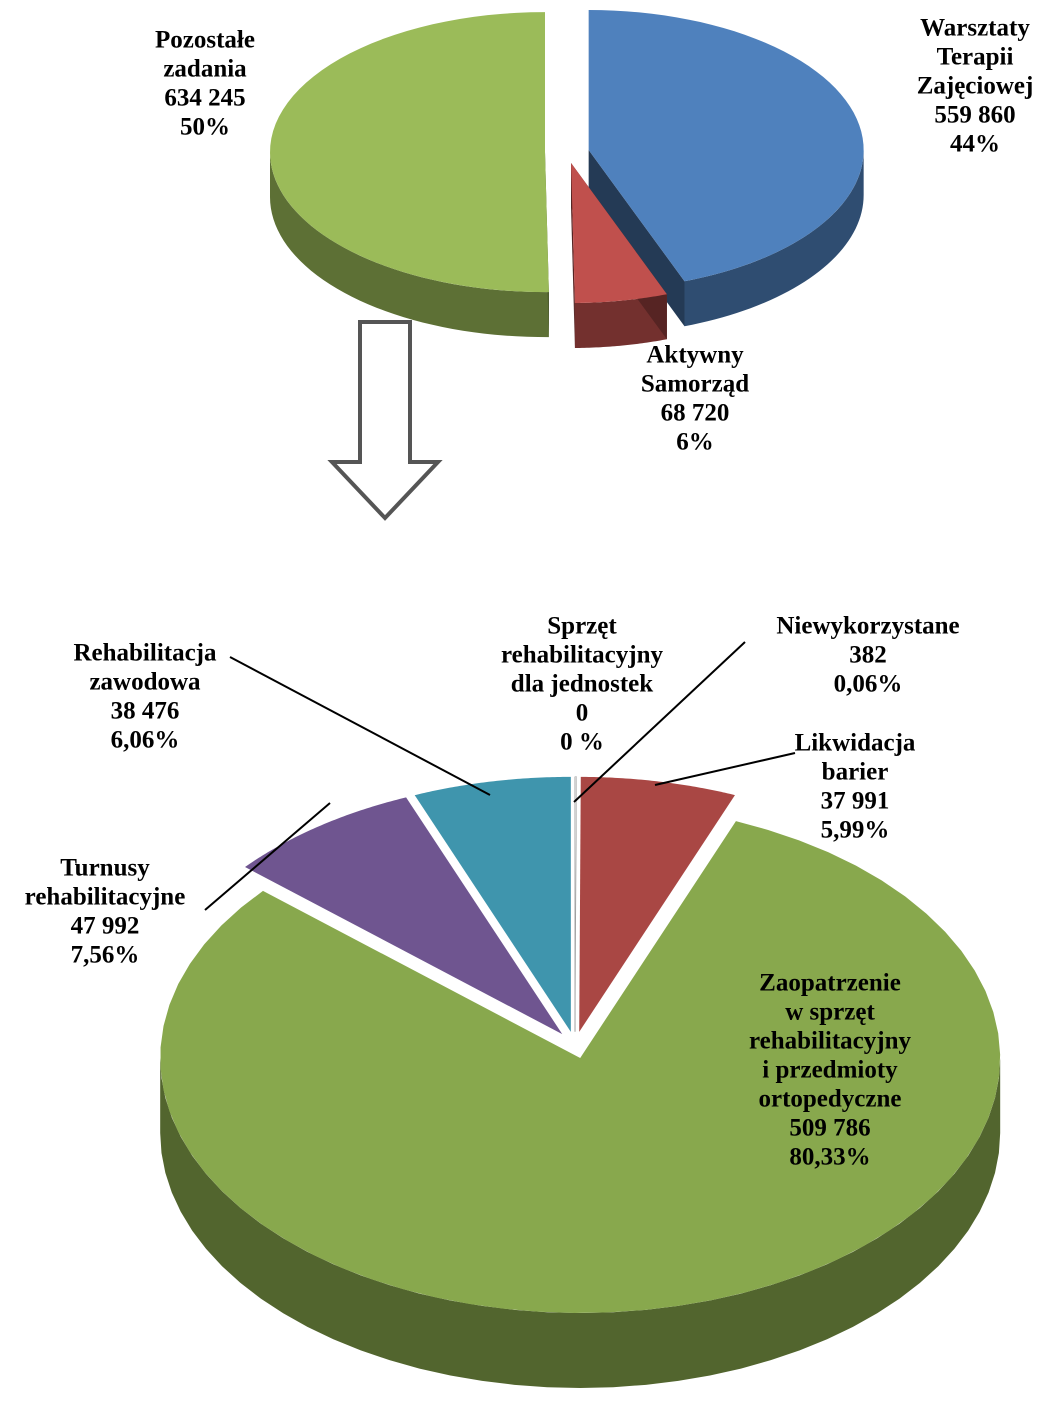 The image size is (1053, 1405). I want to click on slice-percent: 6,06%, so click(145, 740).